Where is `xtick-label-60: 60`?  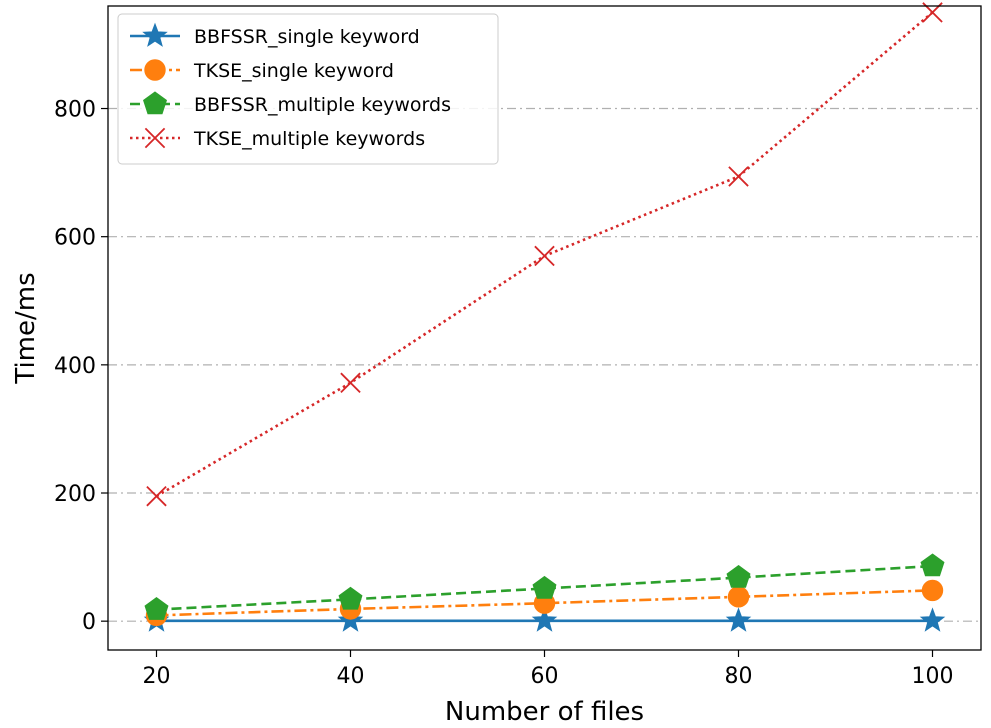 xtick-label-60: 60 is located at coordinates (545, 676).